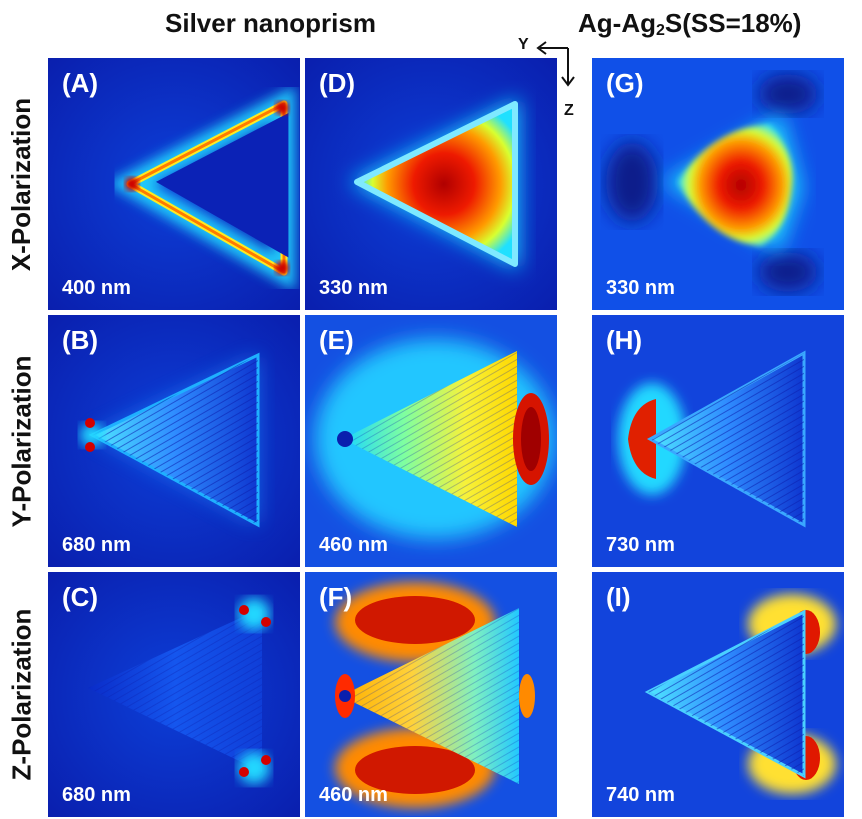  Describe the element at coordinates (569, 110) in the screenshot. I see `axis-label-z: Z` at that location.